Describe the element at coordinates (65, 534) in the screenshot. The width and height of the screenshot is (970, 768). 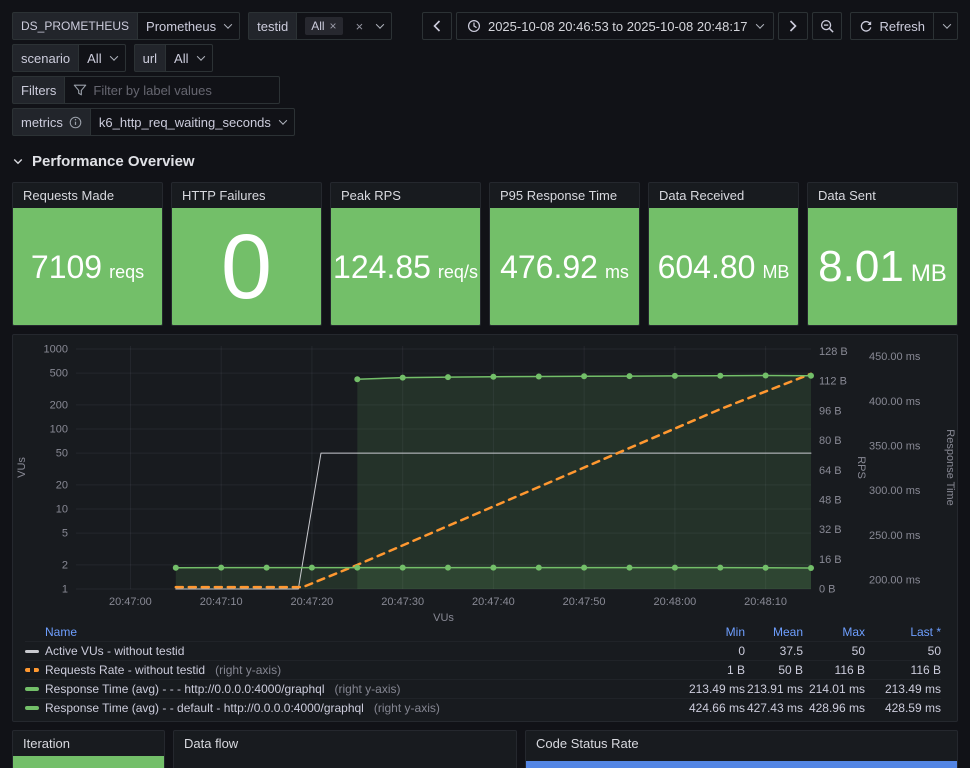
I see `svg-text: 5` at that location.